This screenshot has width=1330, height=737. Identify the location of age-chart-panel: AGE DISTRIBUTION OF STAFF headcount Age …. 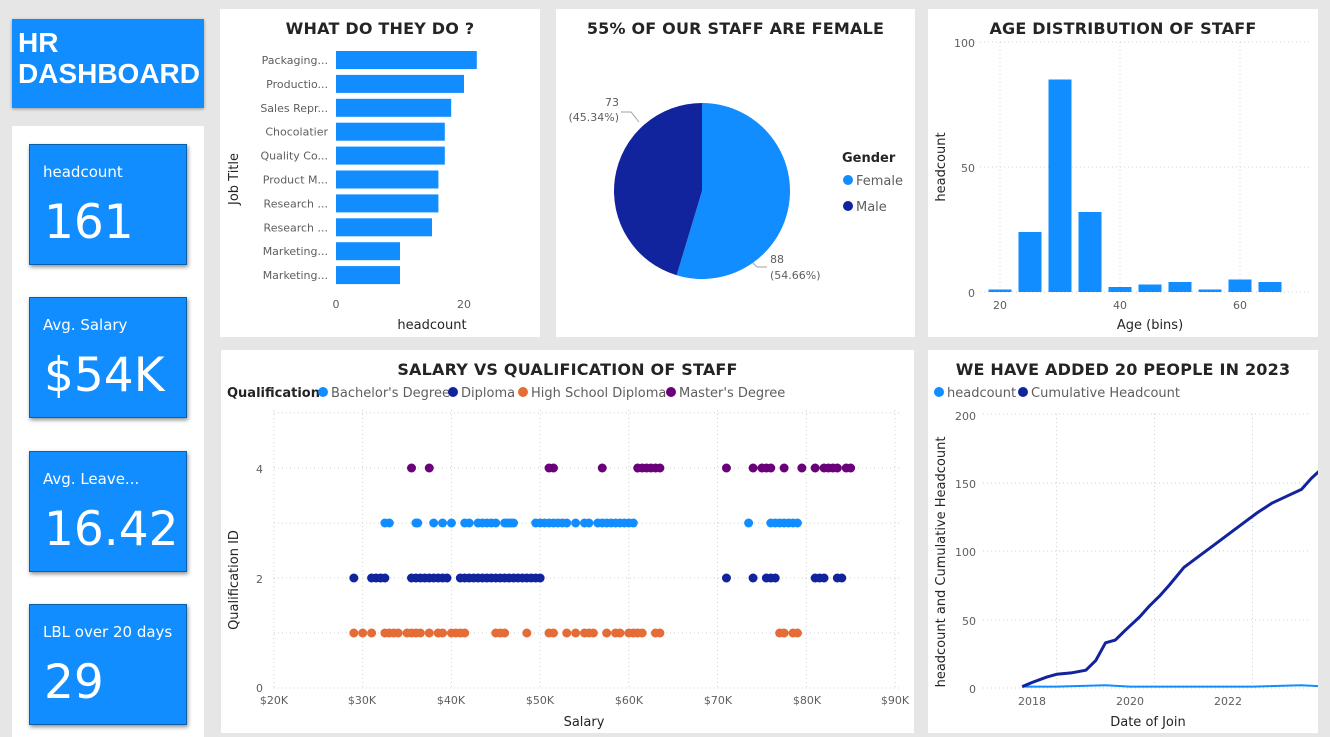
(1123, 173).